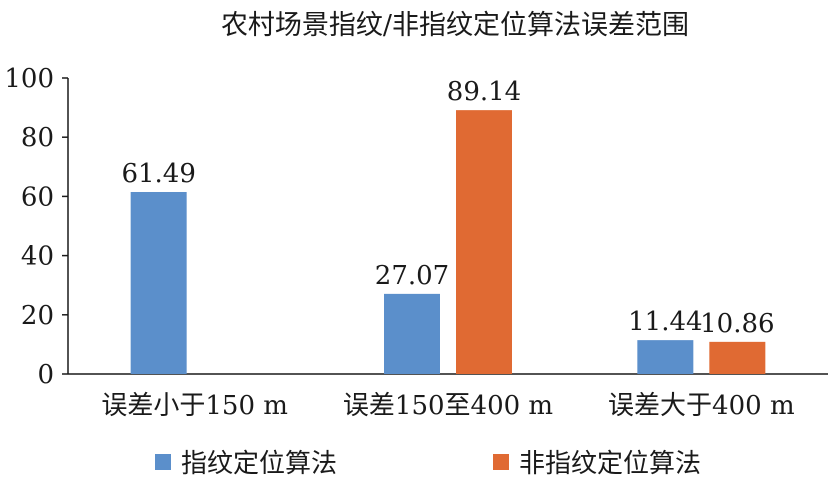 This screenshot has width=838, height=485. I want to click on legend-label: 指纹定位算法, so click(259, 464).